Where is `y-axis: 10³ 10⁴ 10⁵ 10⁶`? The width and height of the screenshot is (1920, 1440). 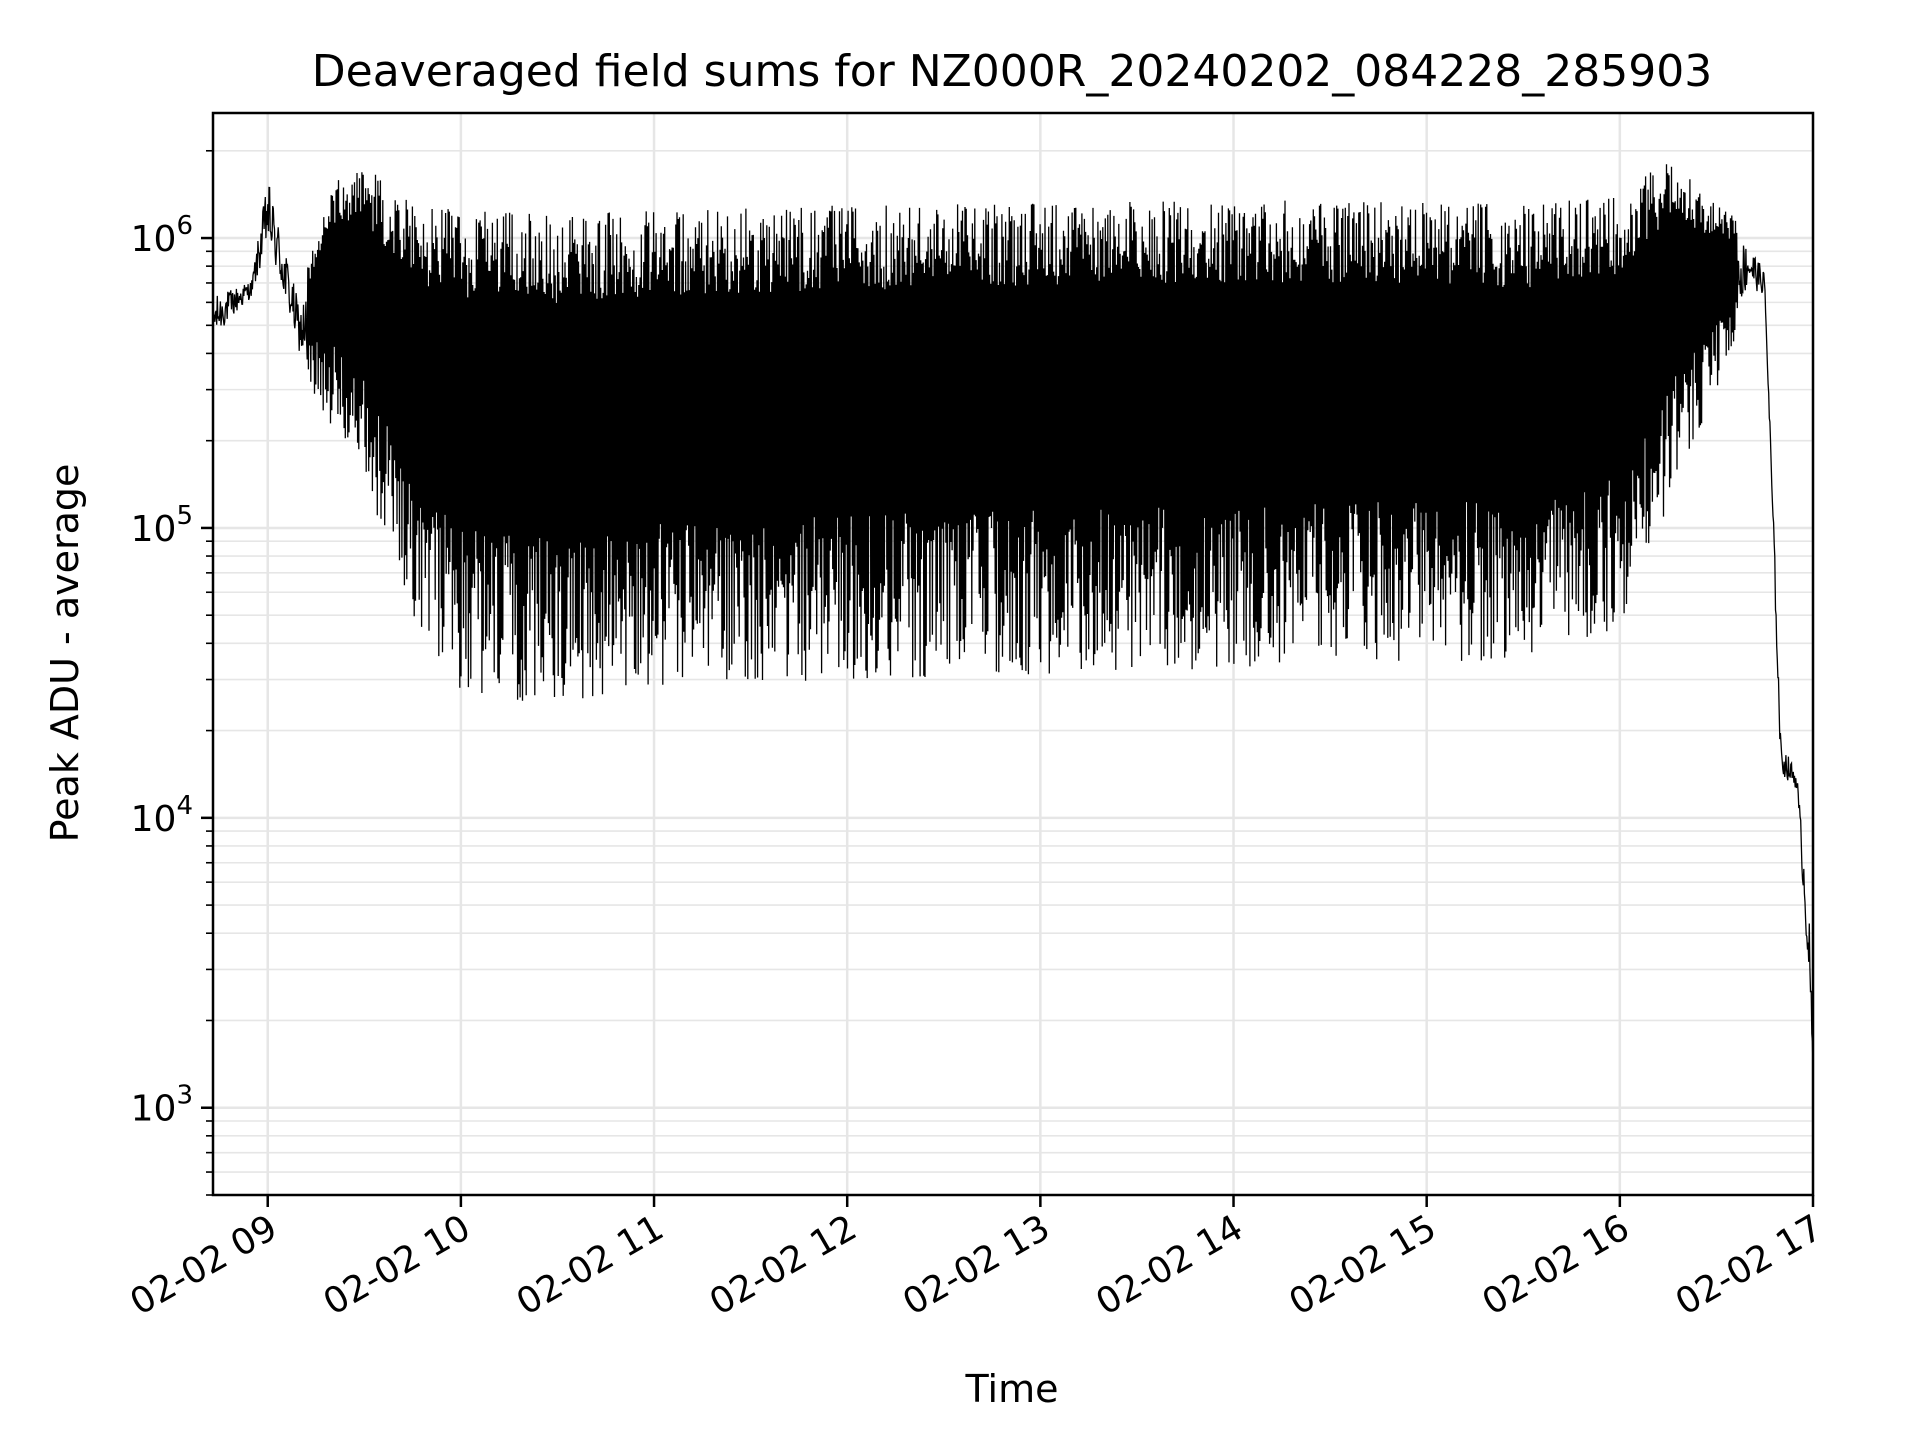
y-axis: 10³ 10⁴ 10⁵ 10⁶ is located at coordinates (172, 672).